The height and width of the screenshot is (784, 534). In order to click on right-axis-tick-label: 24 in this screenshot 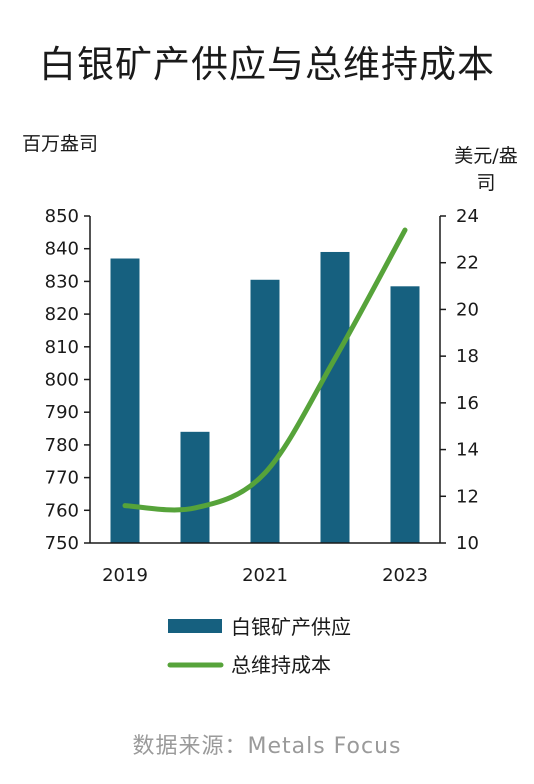, I will do `click(467, 216)`.